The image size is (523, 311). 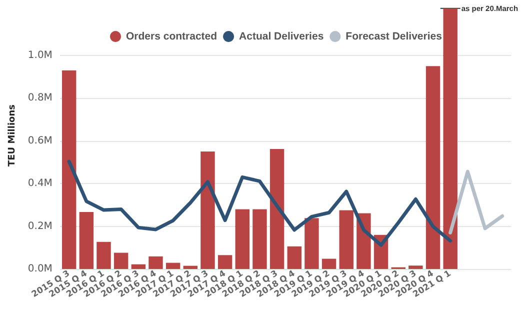 What do you see at coordinates (40, 184) in the screenshot?
I see `y-tick-label: 0.4M` at bounding box center [40, 184].